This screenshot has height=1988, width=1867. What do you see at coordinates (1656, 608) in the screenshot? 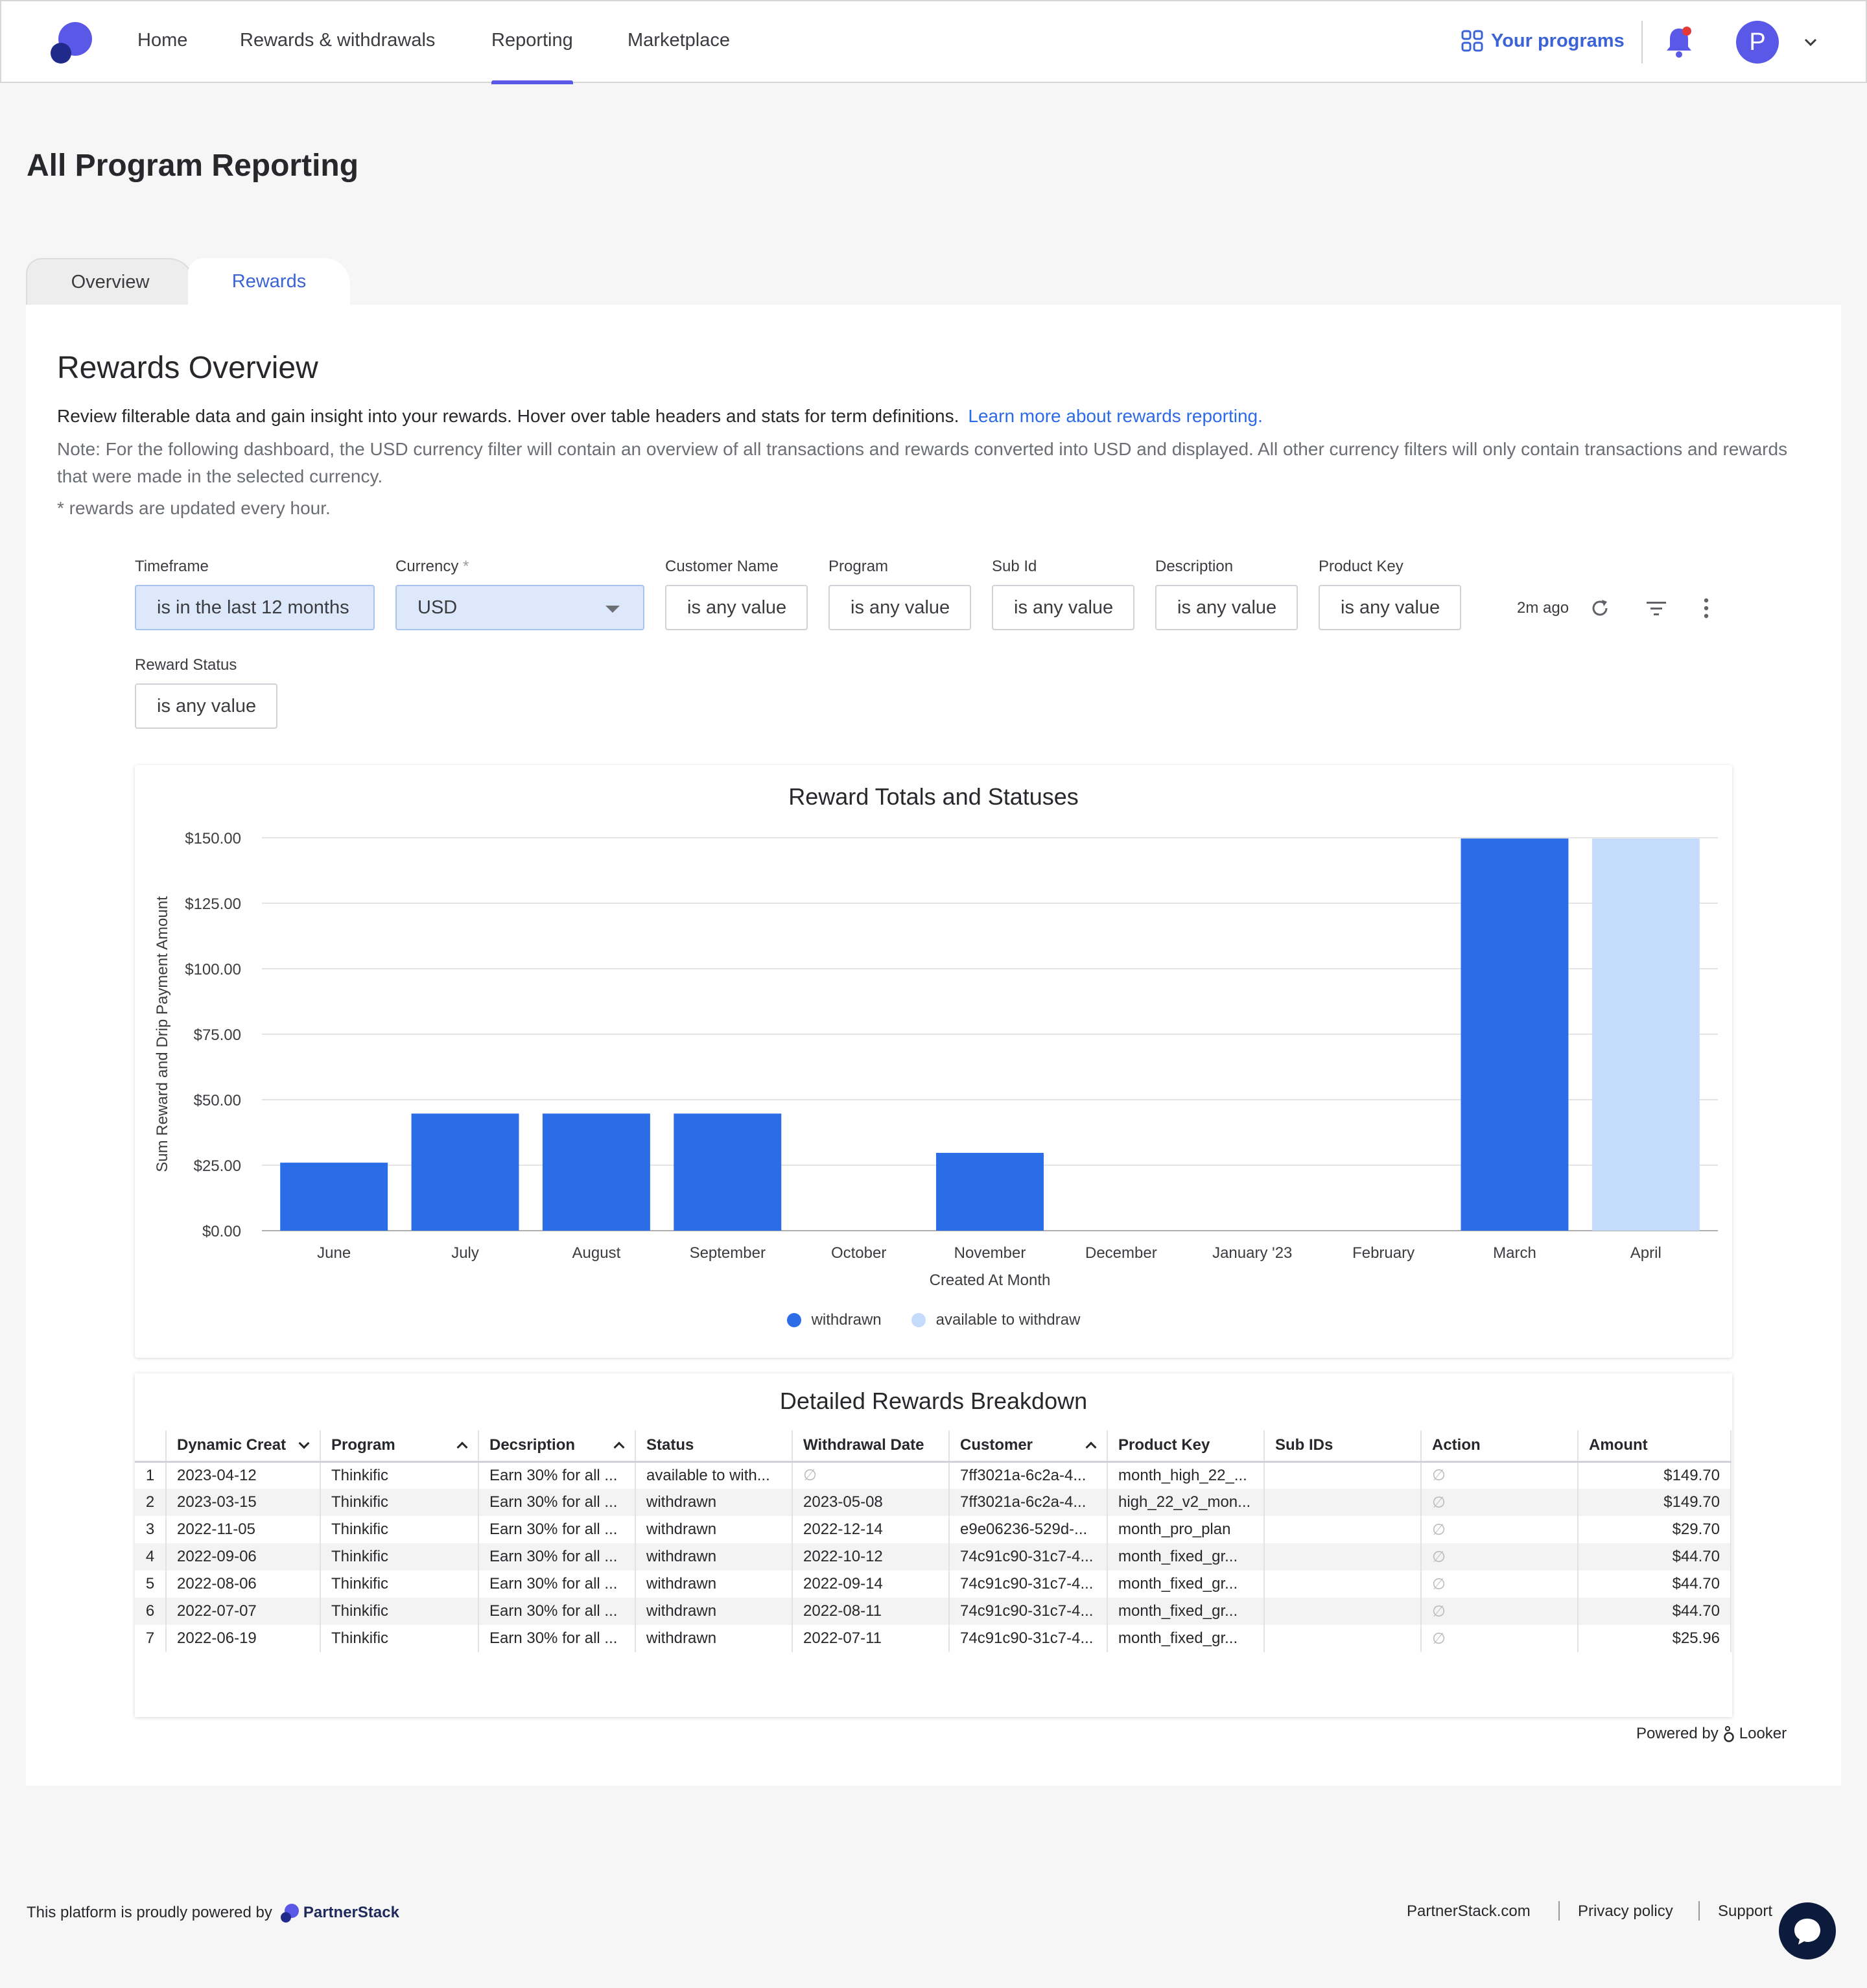
I see `filter-icon` at bounding box center [1656, 608].